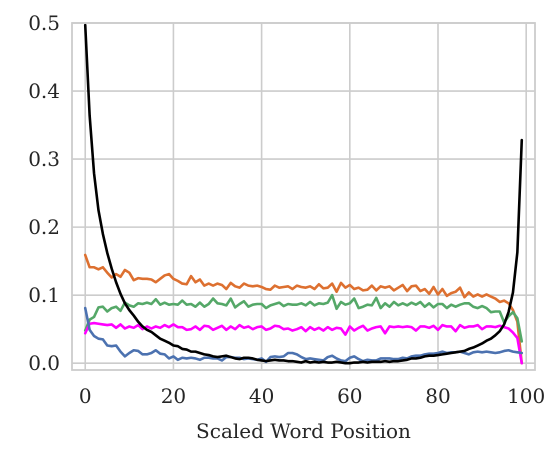  What do you see at coordinates (44, 91) in the screenshot?
I see `y-tick-label: 0.4` at bounding box center [44, 91].